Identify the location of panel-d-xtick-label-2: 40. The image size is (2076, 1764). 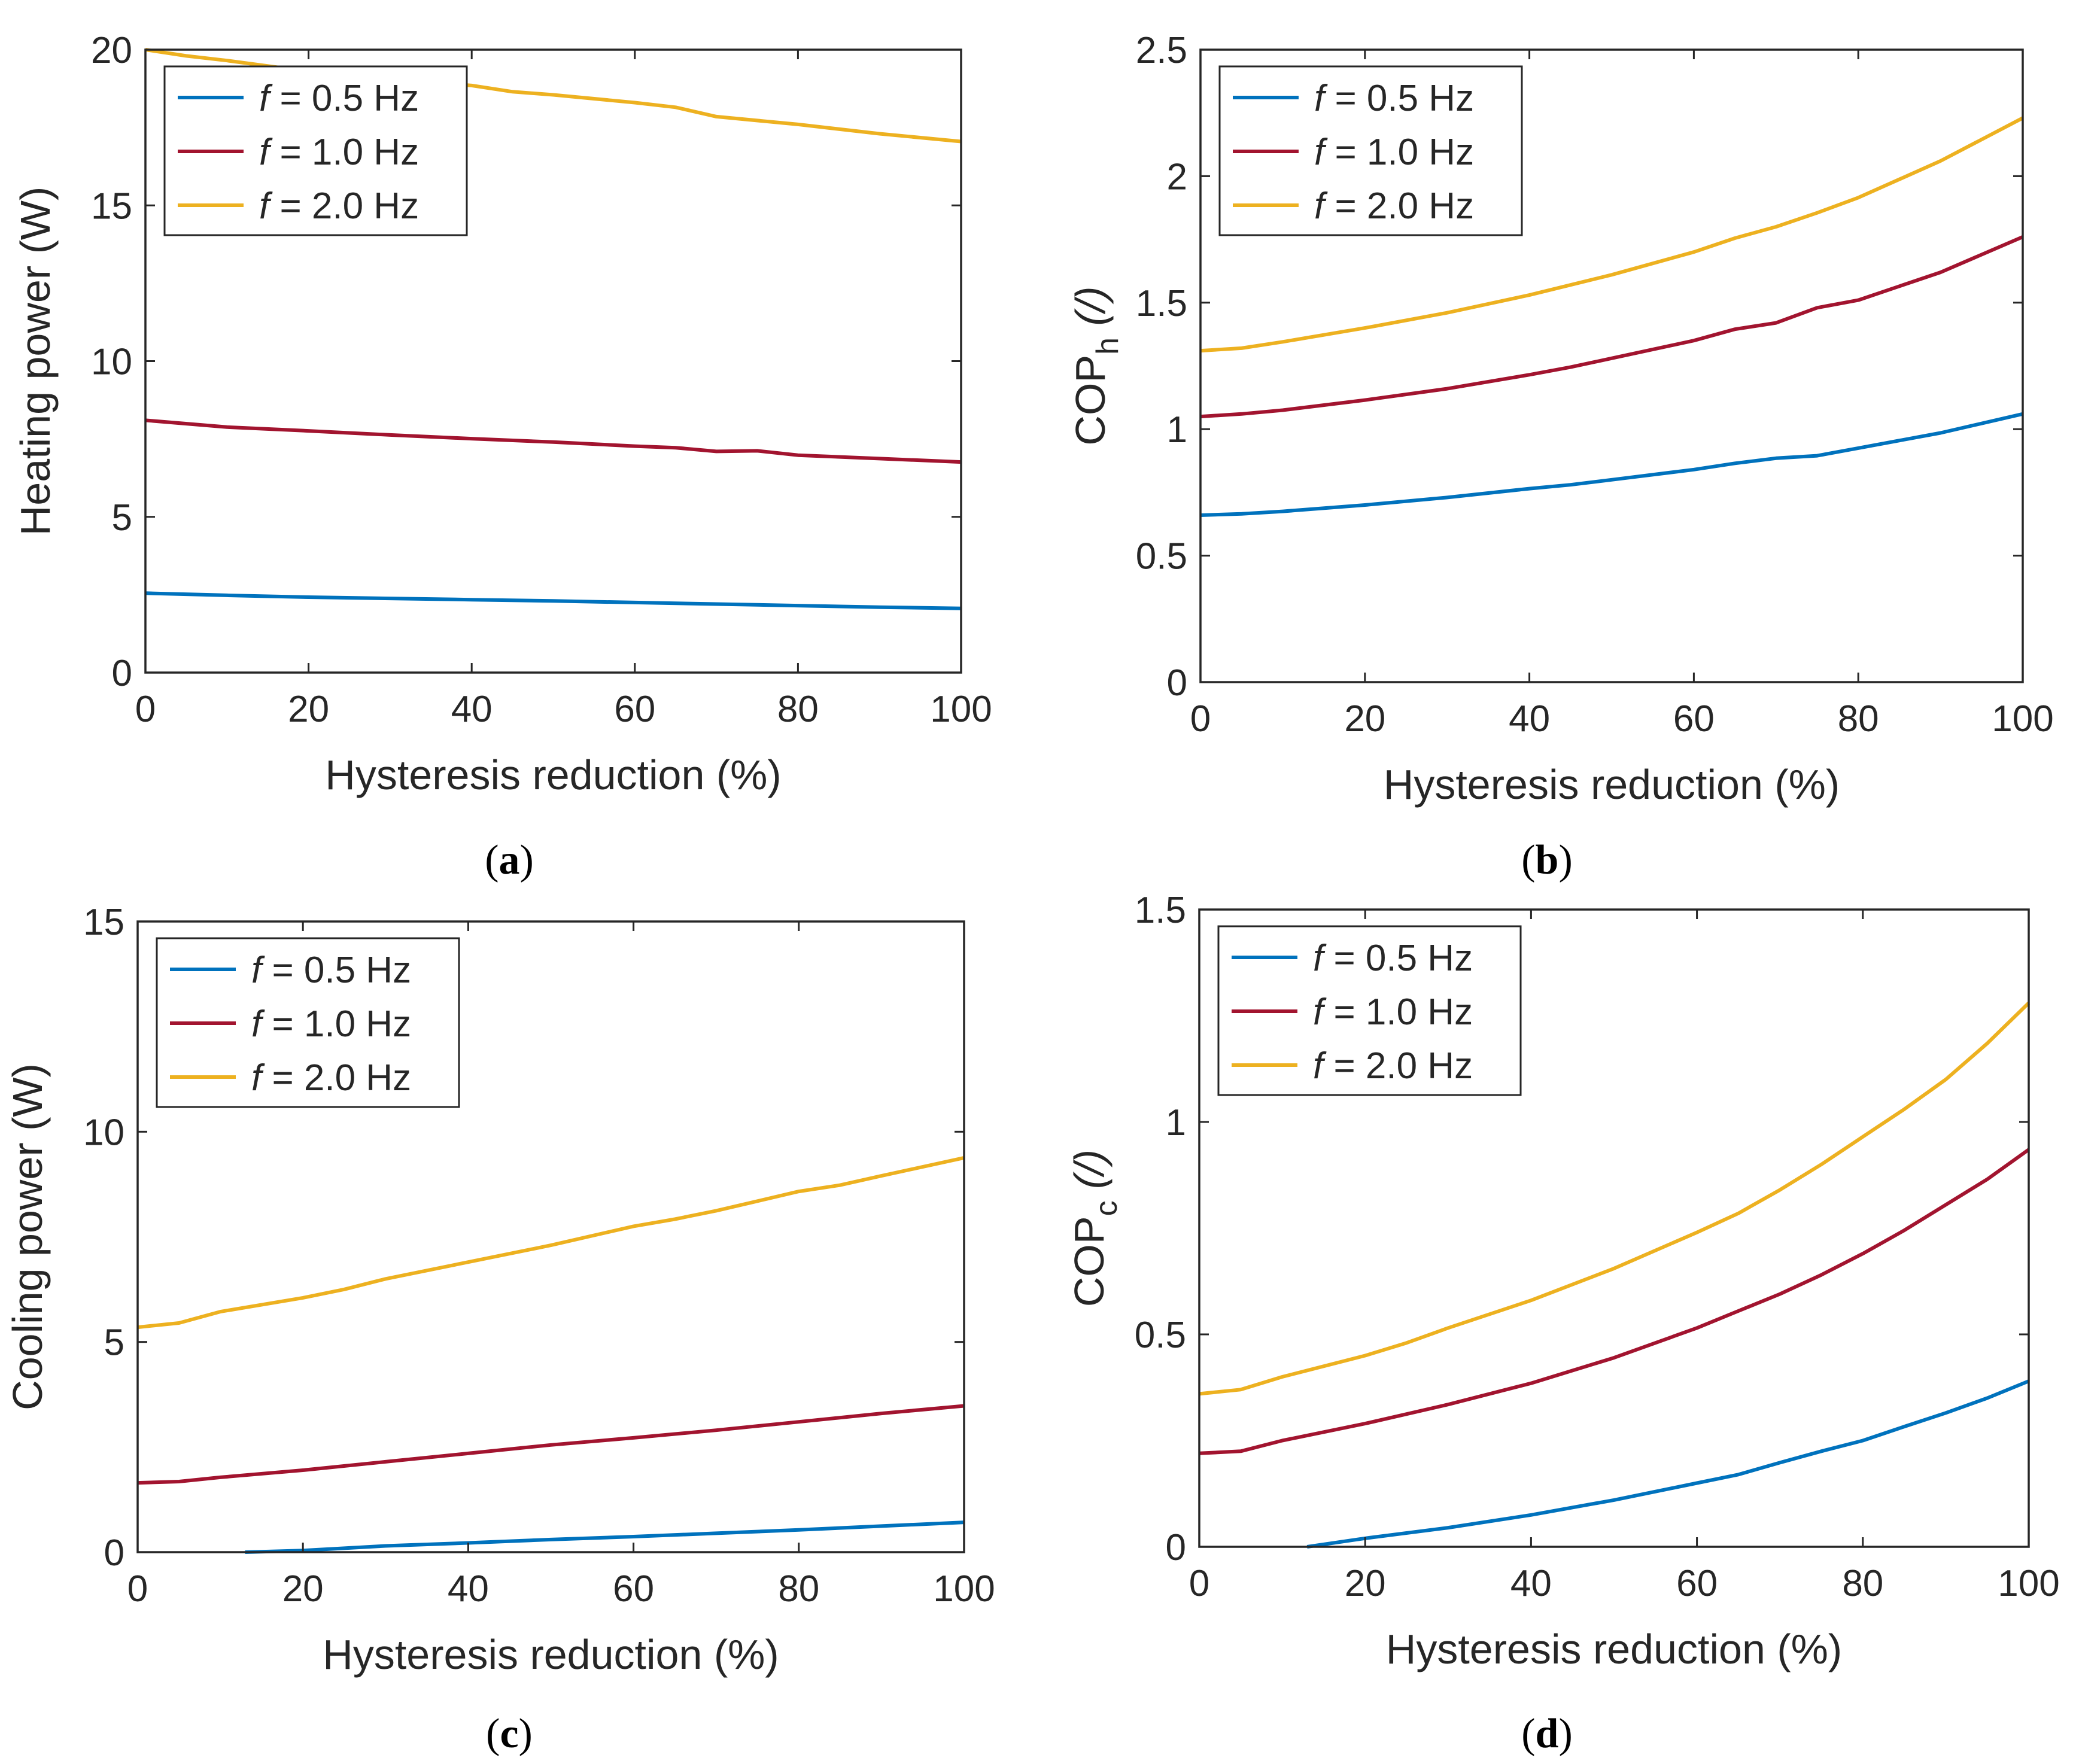
(1531, 1583).